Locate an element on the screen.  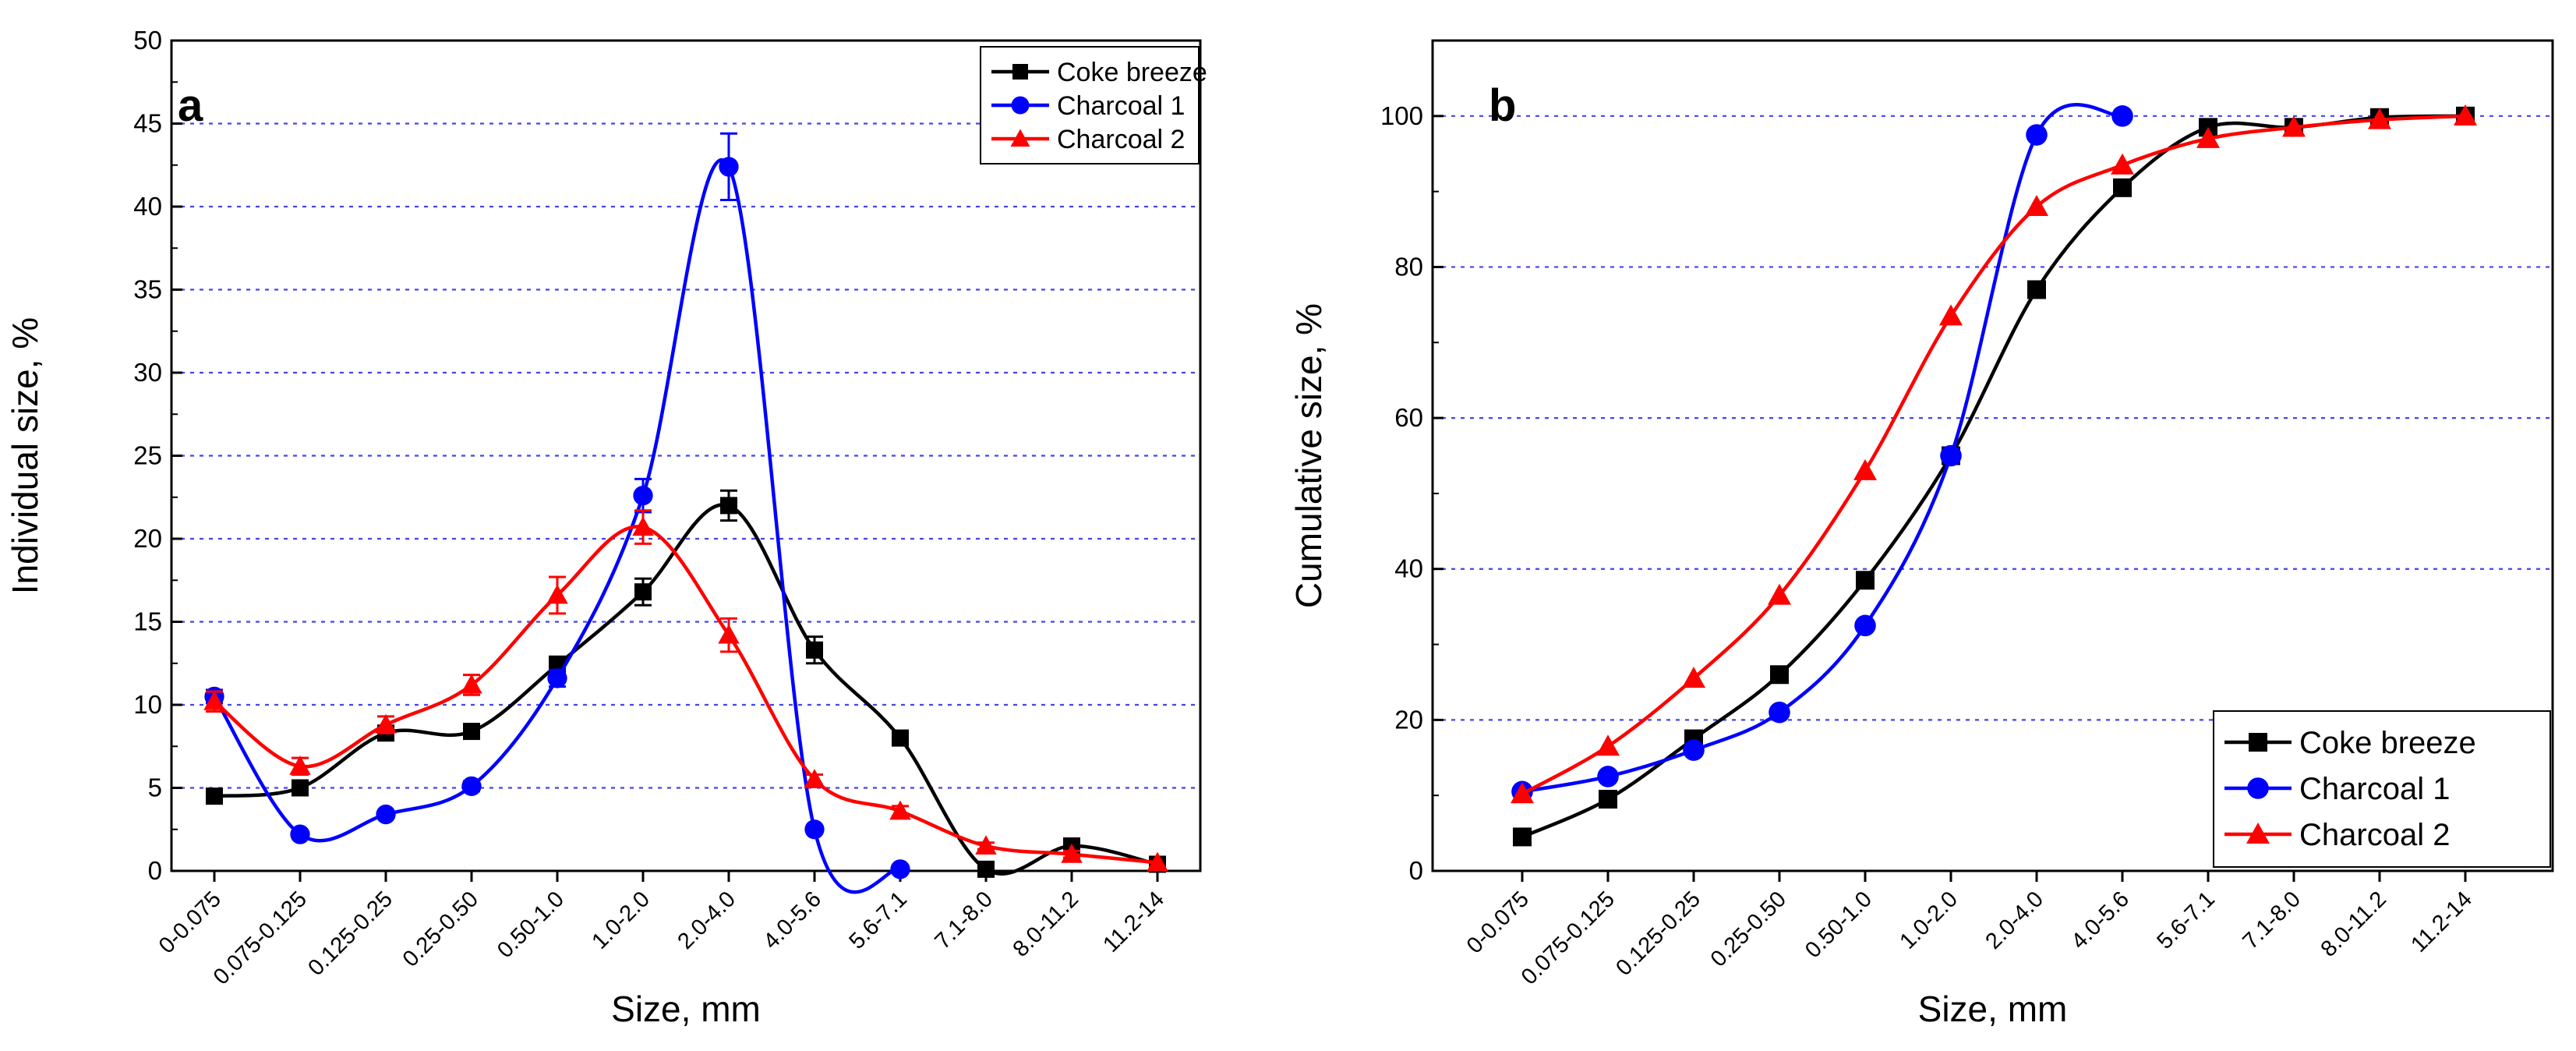
x-tick-label: 0-0.075 is located at coordinates (1498, 922).